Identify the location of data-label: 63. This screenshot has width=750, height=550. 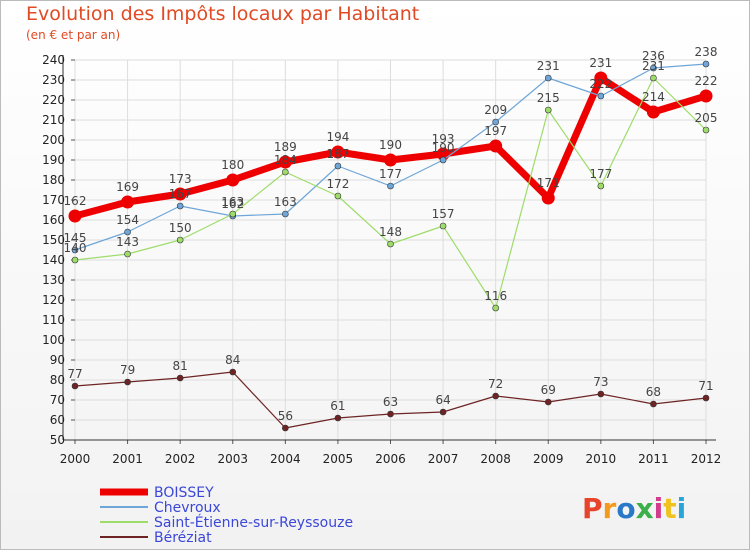
(390, 402).